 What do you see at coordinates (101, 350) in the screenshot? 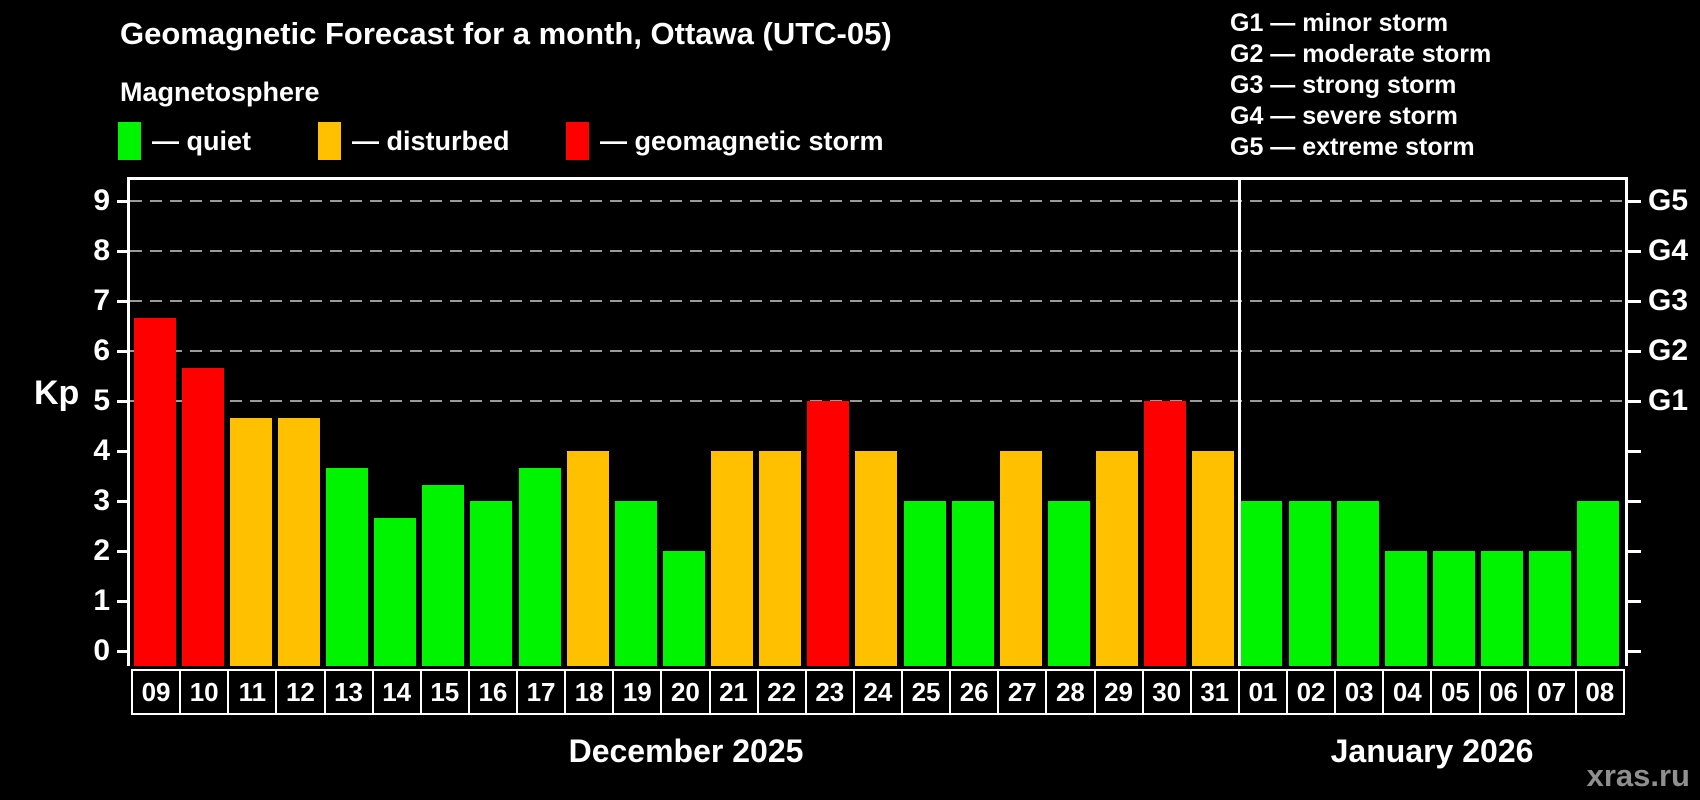
I see `y-tick-label-6: 6` at bounding box center [101, 350].